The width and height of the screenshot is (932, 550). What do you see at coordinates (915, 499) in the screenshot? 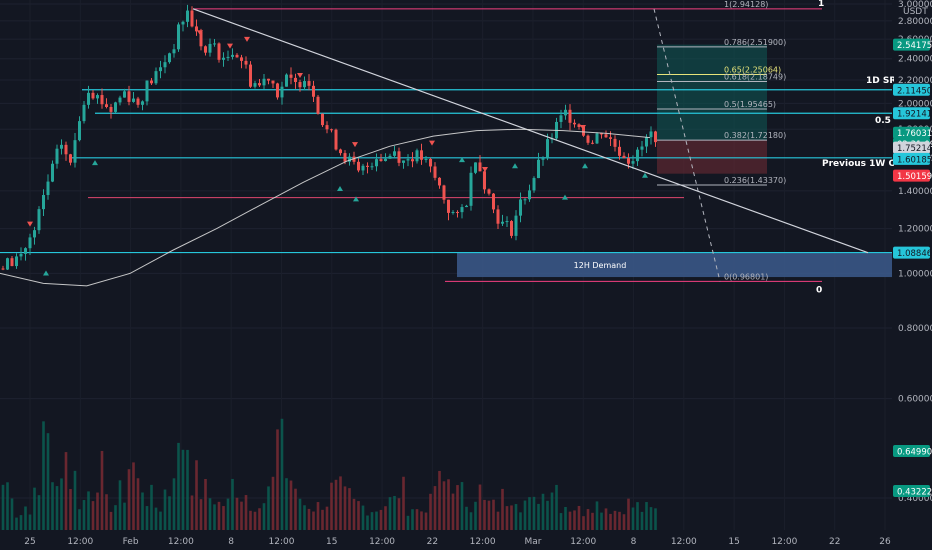
I see `y-tick-label: 0.40000` at bounding box center [915, 499].